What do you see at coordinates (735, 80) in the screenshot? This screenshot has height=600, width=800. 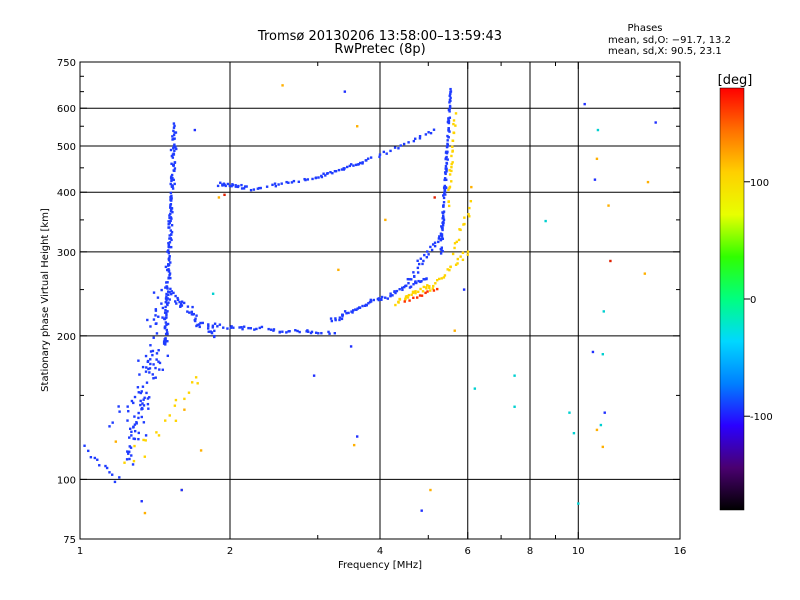 I see `colorbar-label: [deg]` at bounding box center [735, 80].